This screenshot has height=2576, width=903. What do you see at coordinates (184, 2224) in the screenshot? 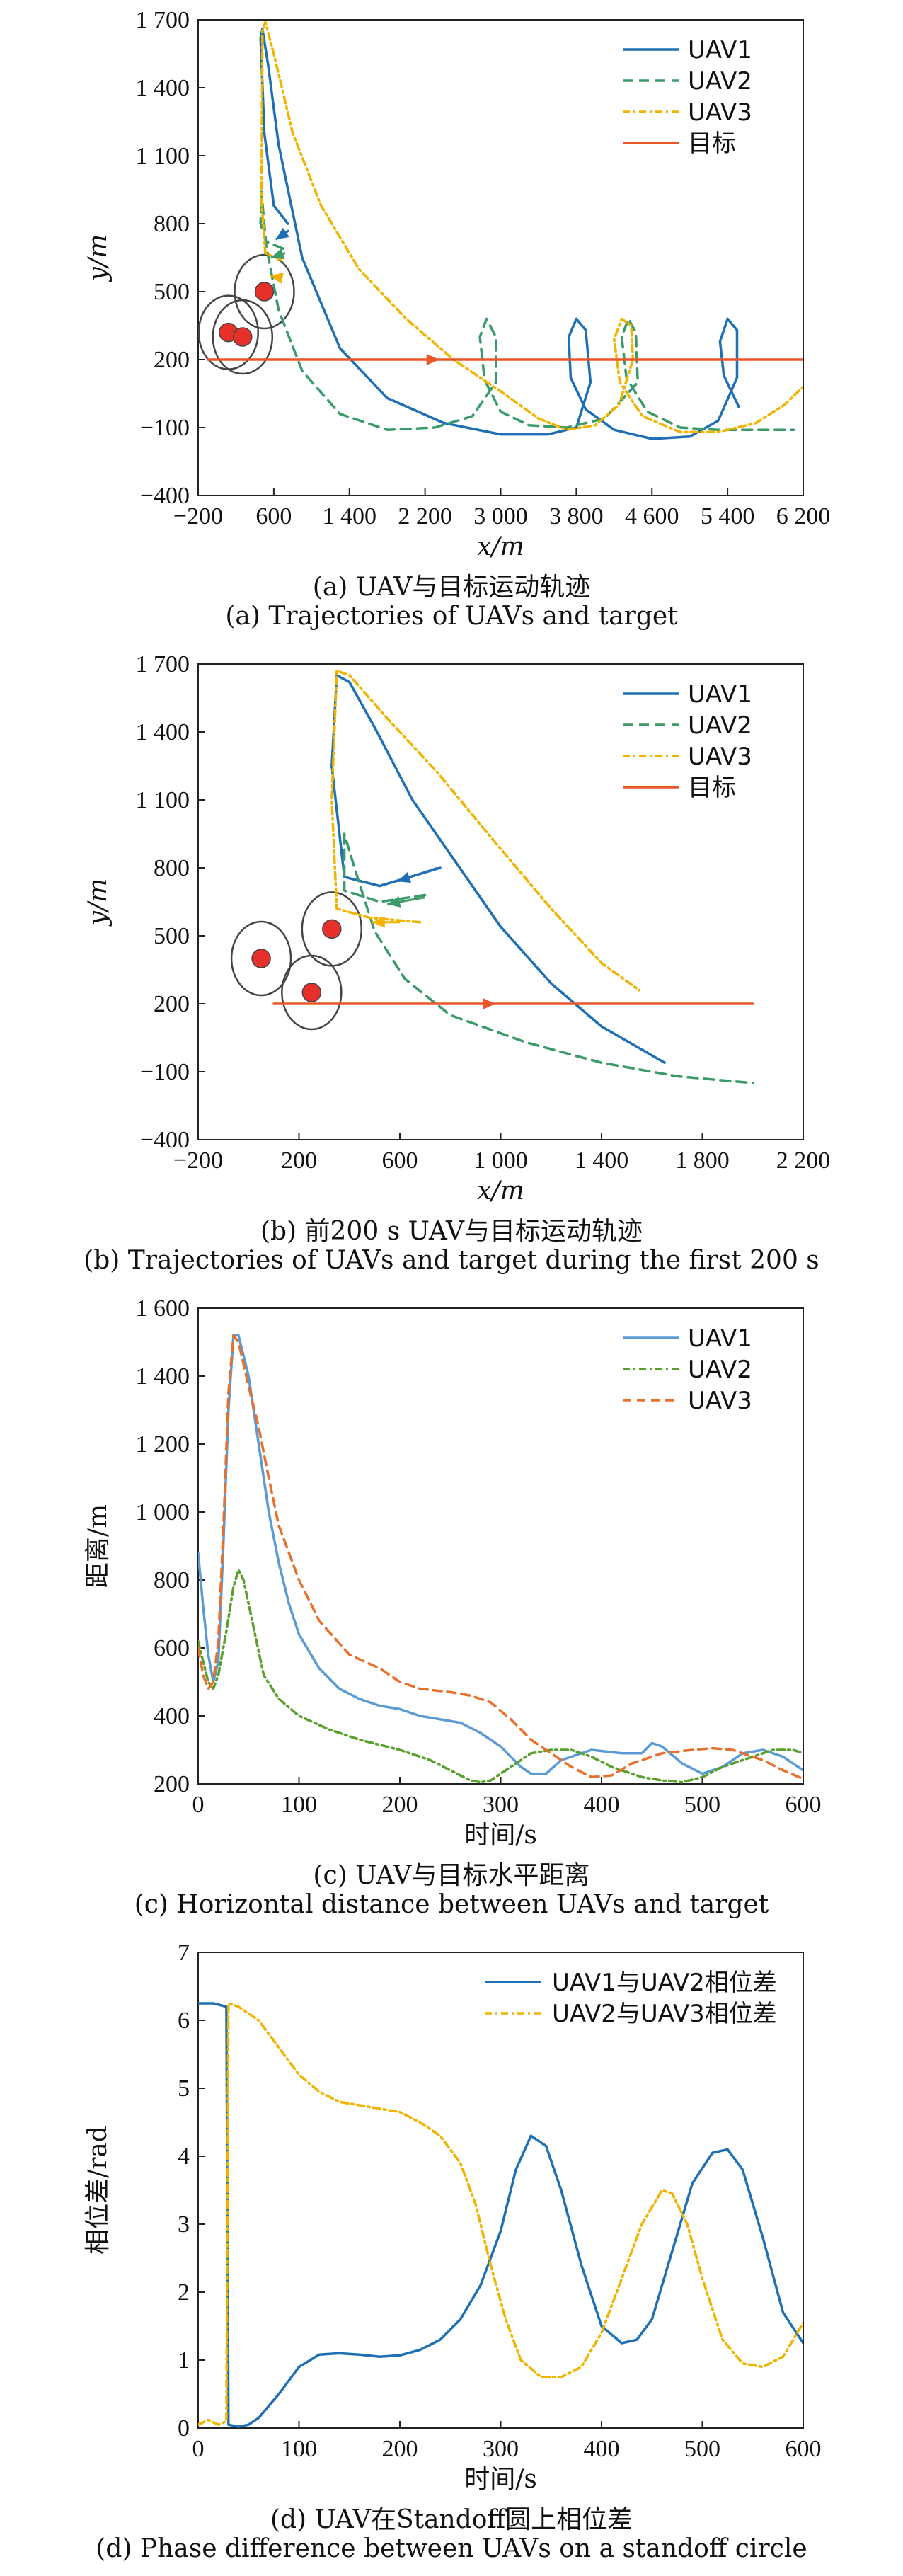
I see `y-tick-label: 3` at bounding box center [184, 2224].